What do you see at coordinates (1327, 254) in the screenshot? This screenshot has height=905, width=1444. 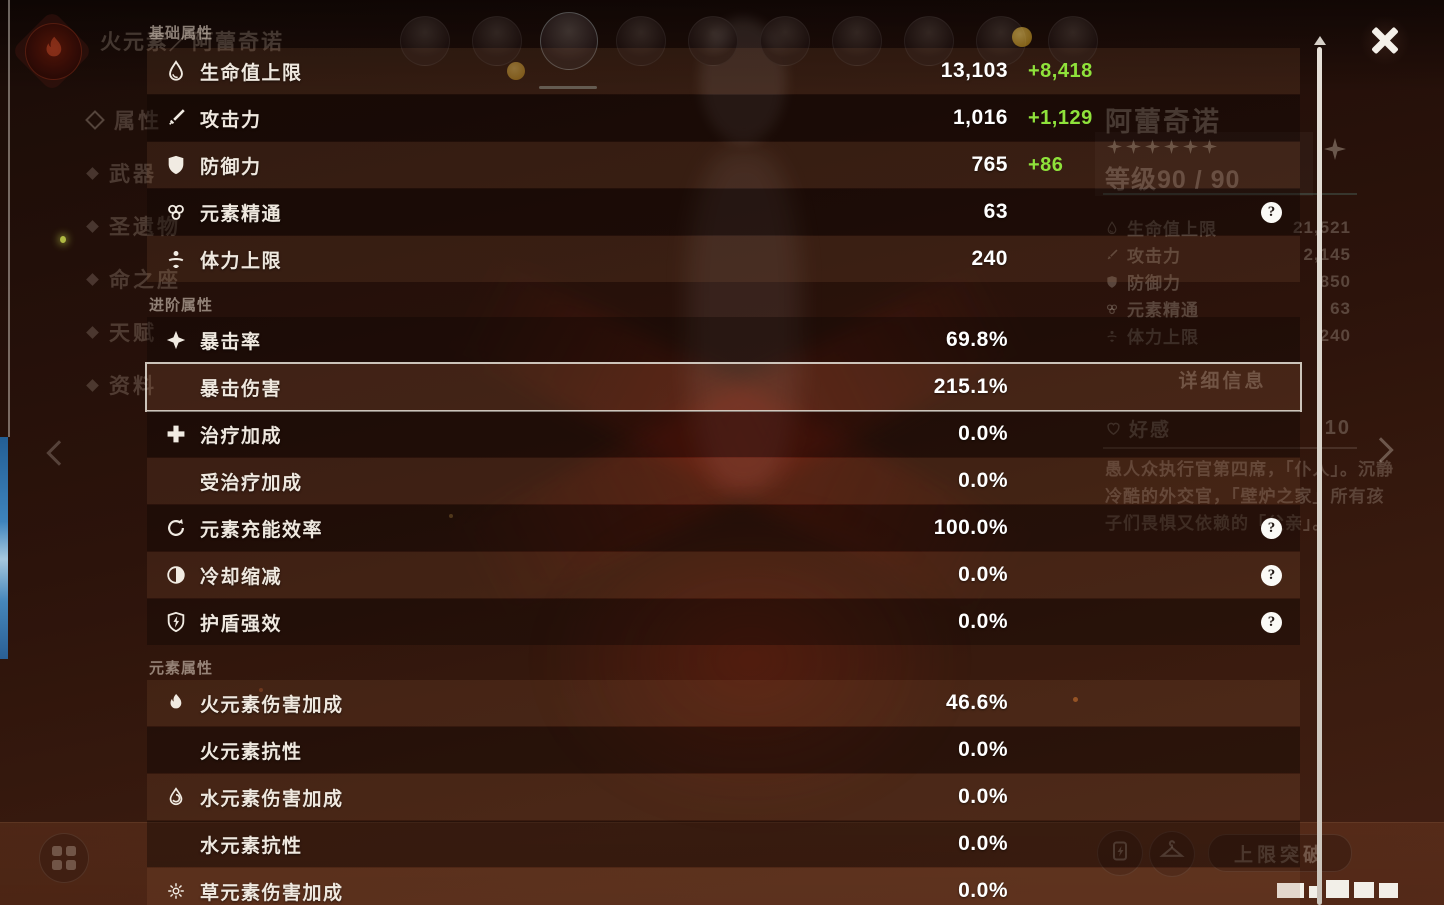 I see `bg-stat-value: 2,145` at bounding box center [1327, 254].